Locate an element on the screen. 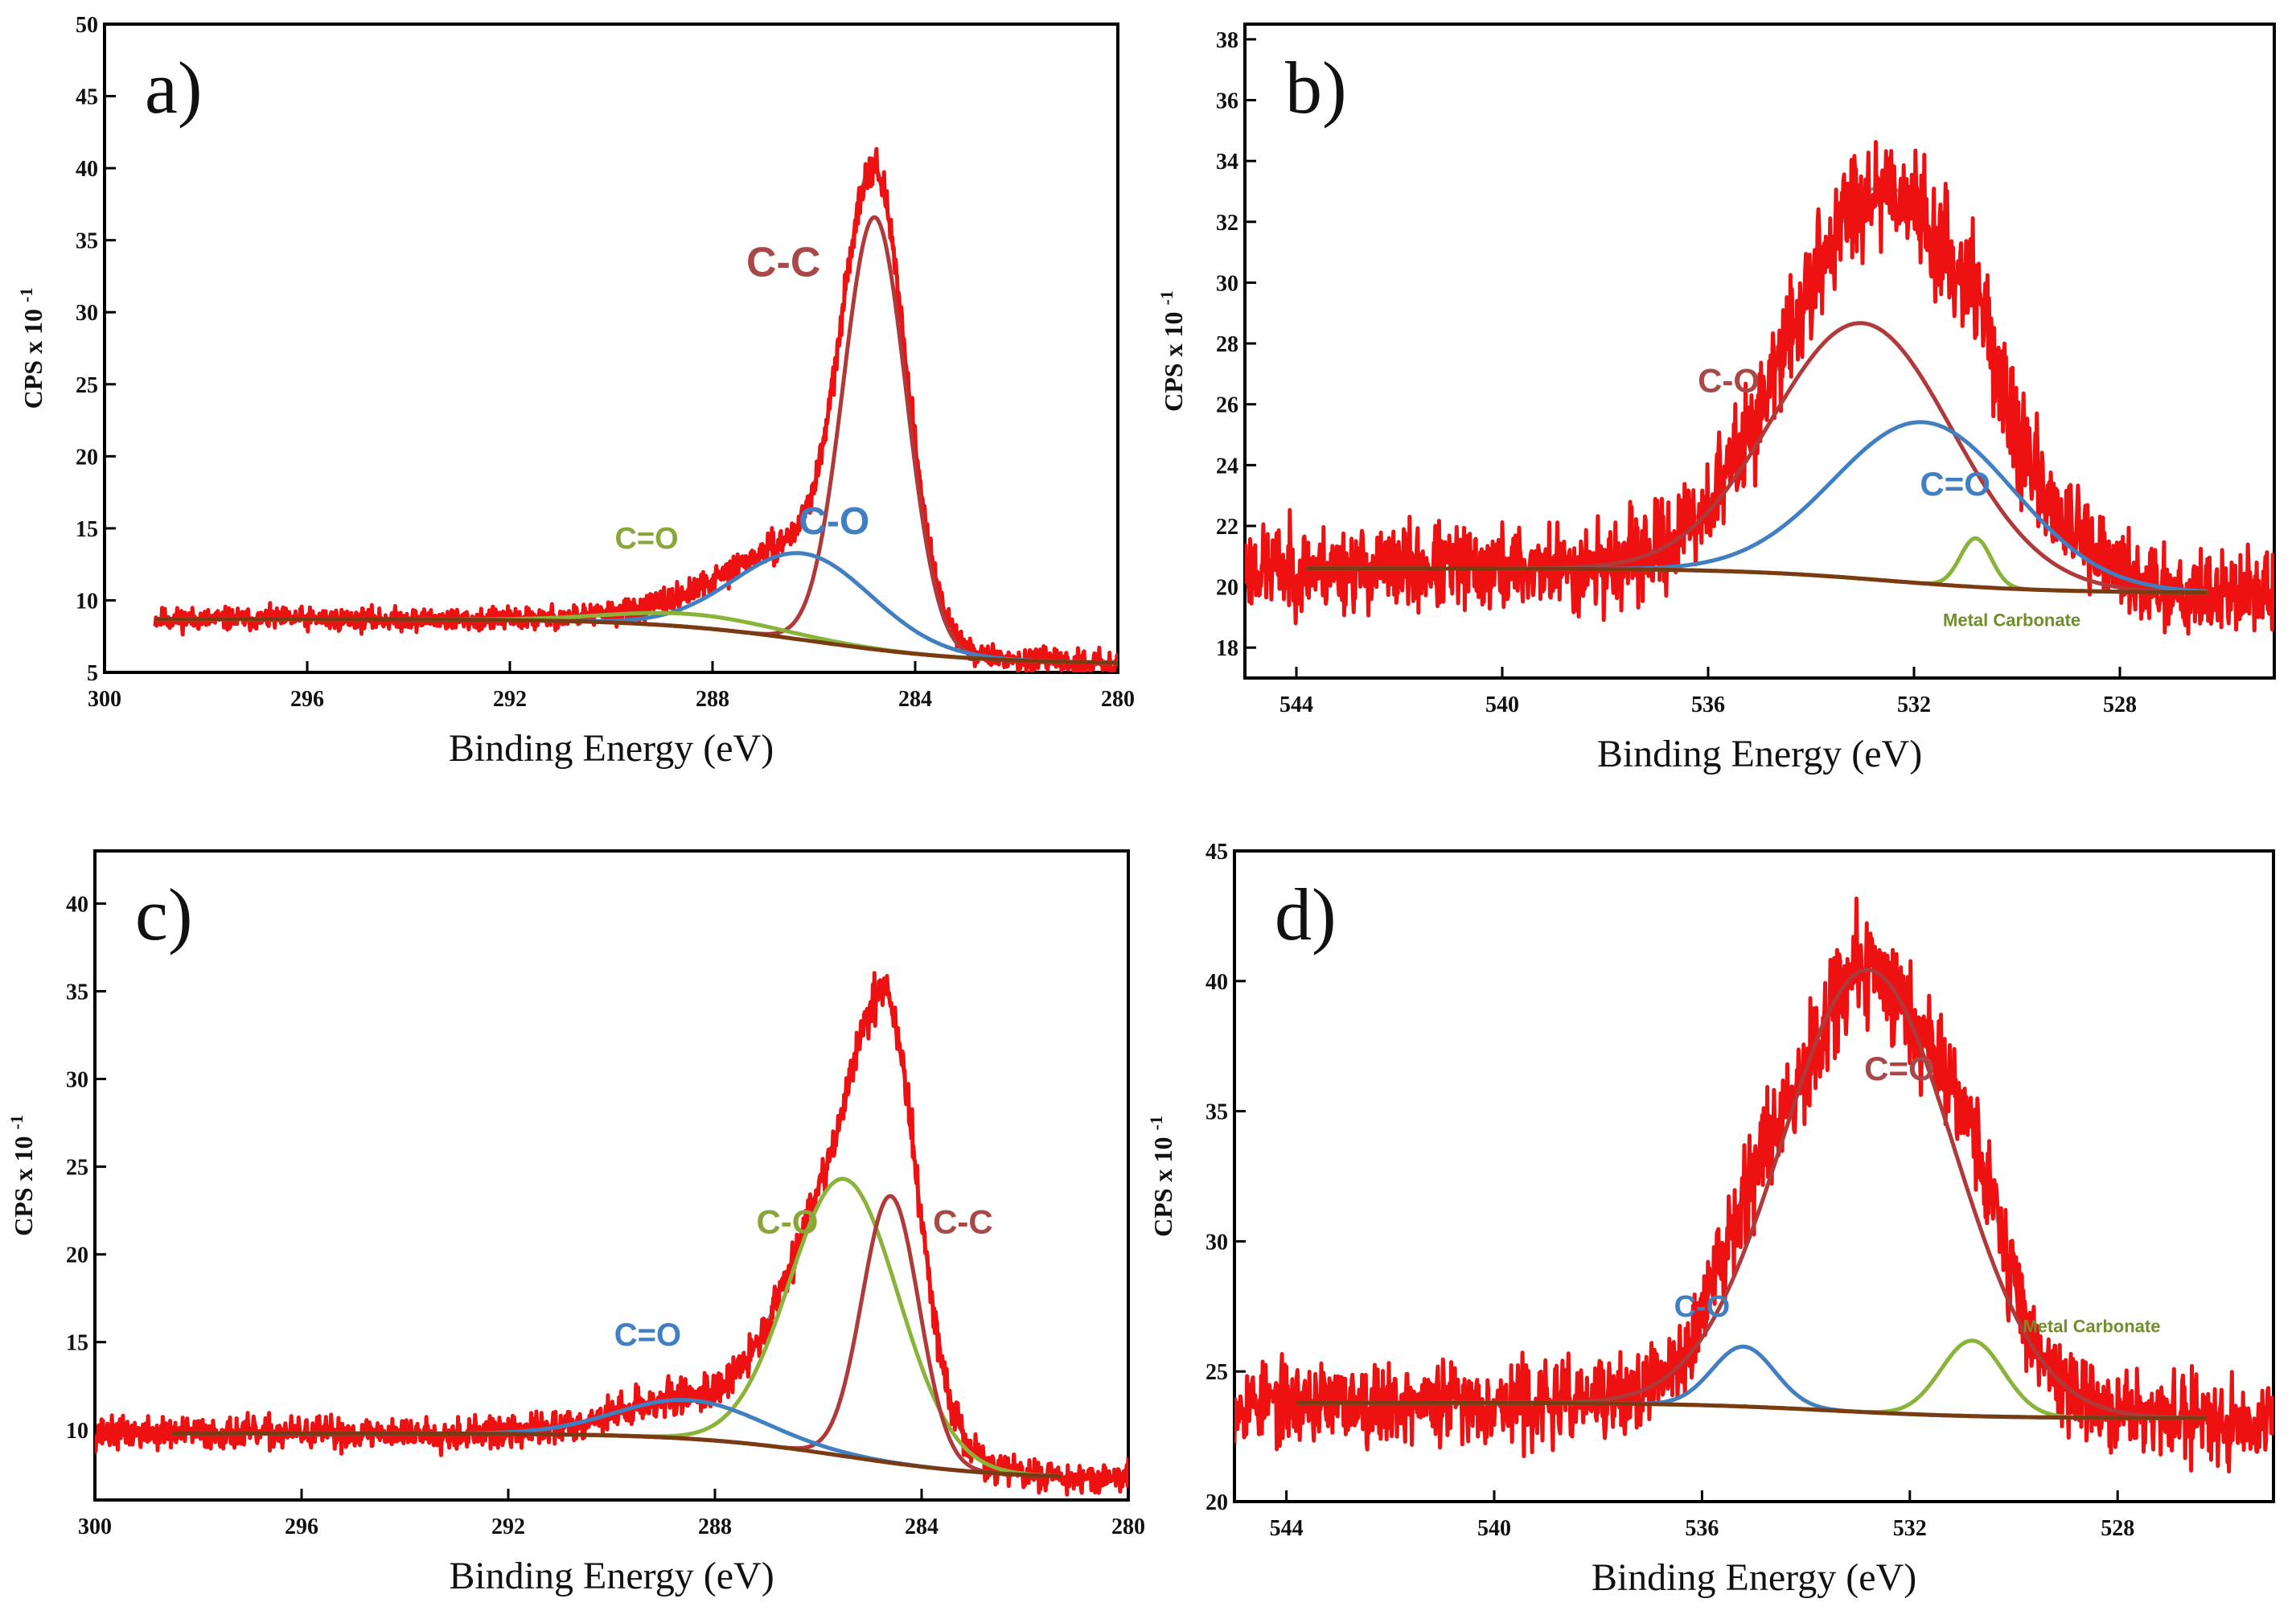 The height and width of the screenshot is (1615, 2296). y-tick-label: 28 is located at coordinates (1227, 344).